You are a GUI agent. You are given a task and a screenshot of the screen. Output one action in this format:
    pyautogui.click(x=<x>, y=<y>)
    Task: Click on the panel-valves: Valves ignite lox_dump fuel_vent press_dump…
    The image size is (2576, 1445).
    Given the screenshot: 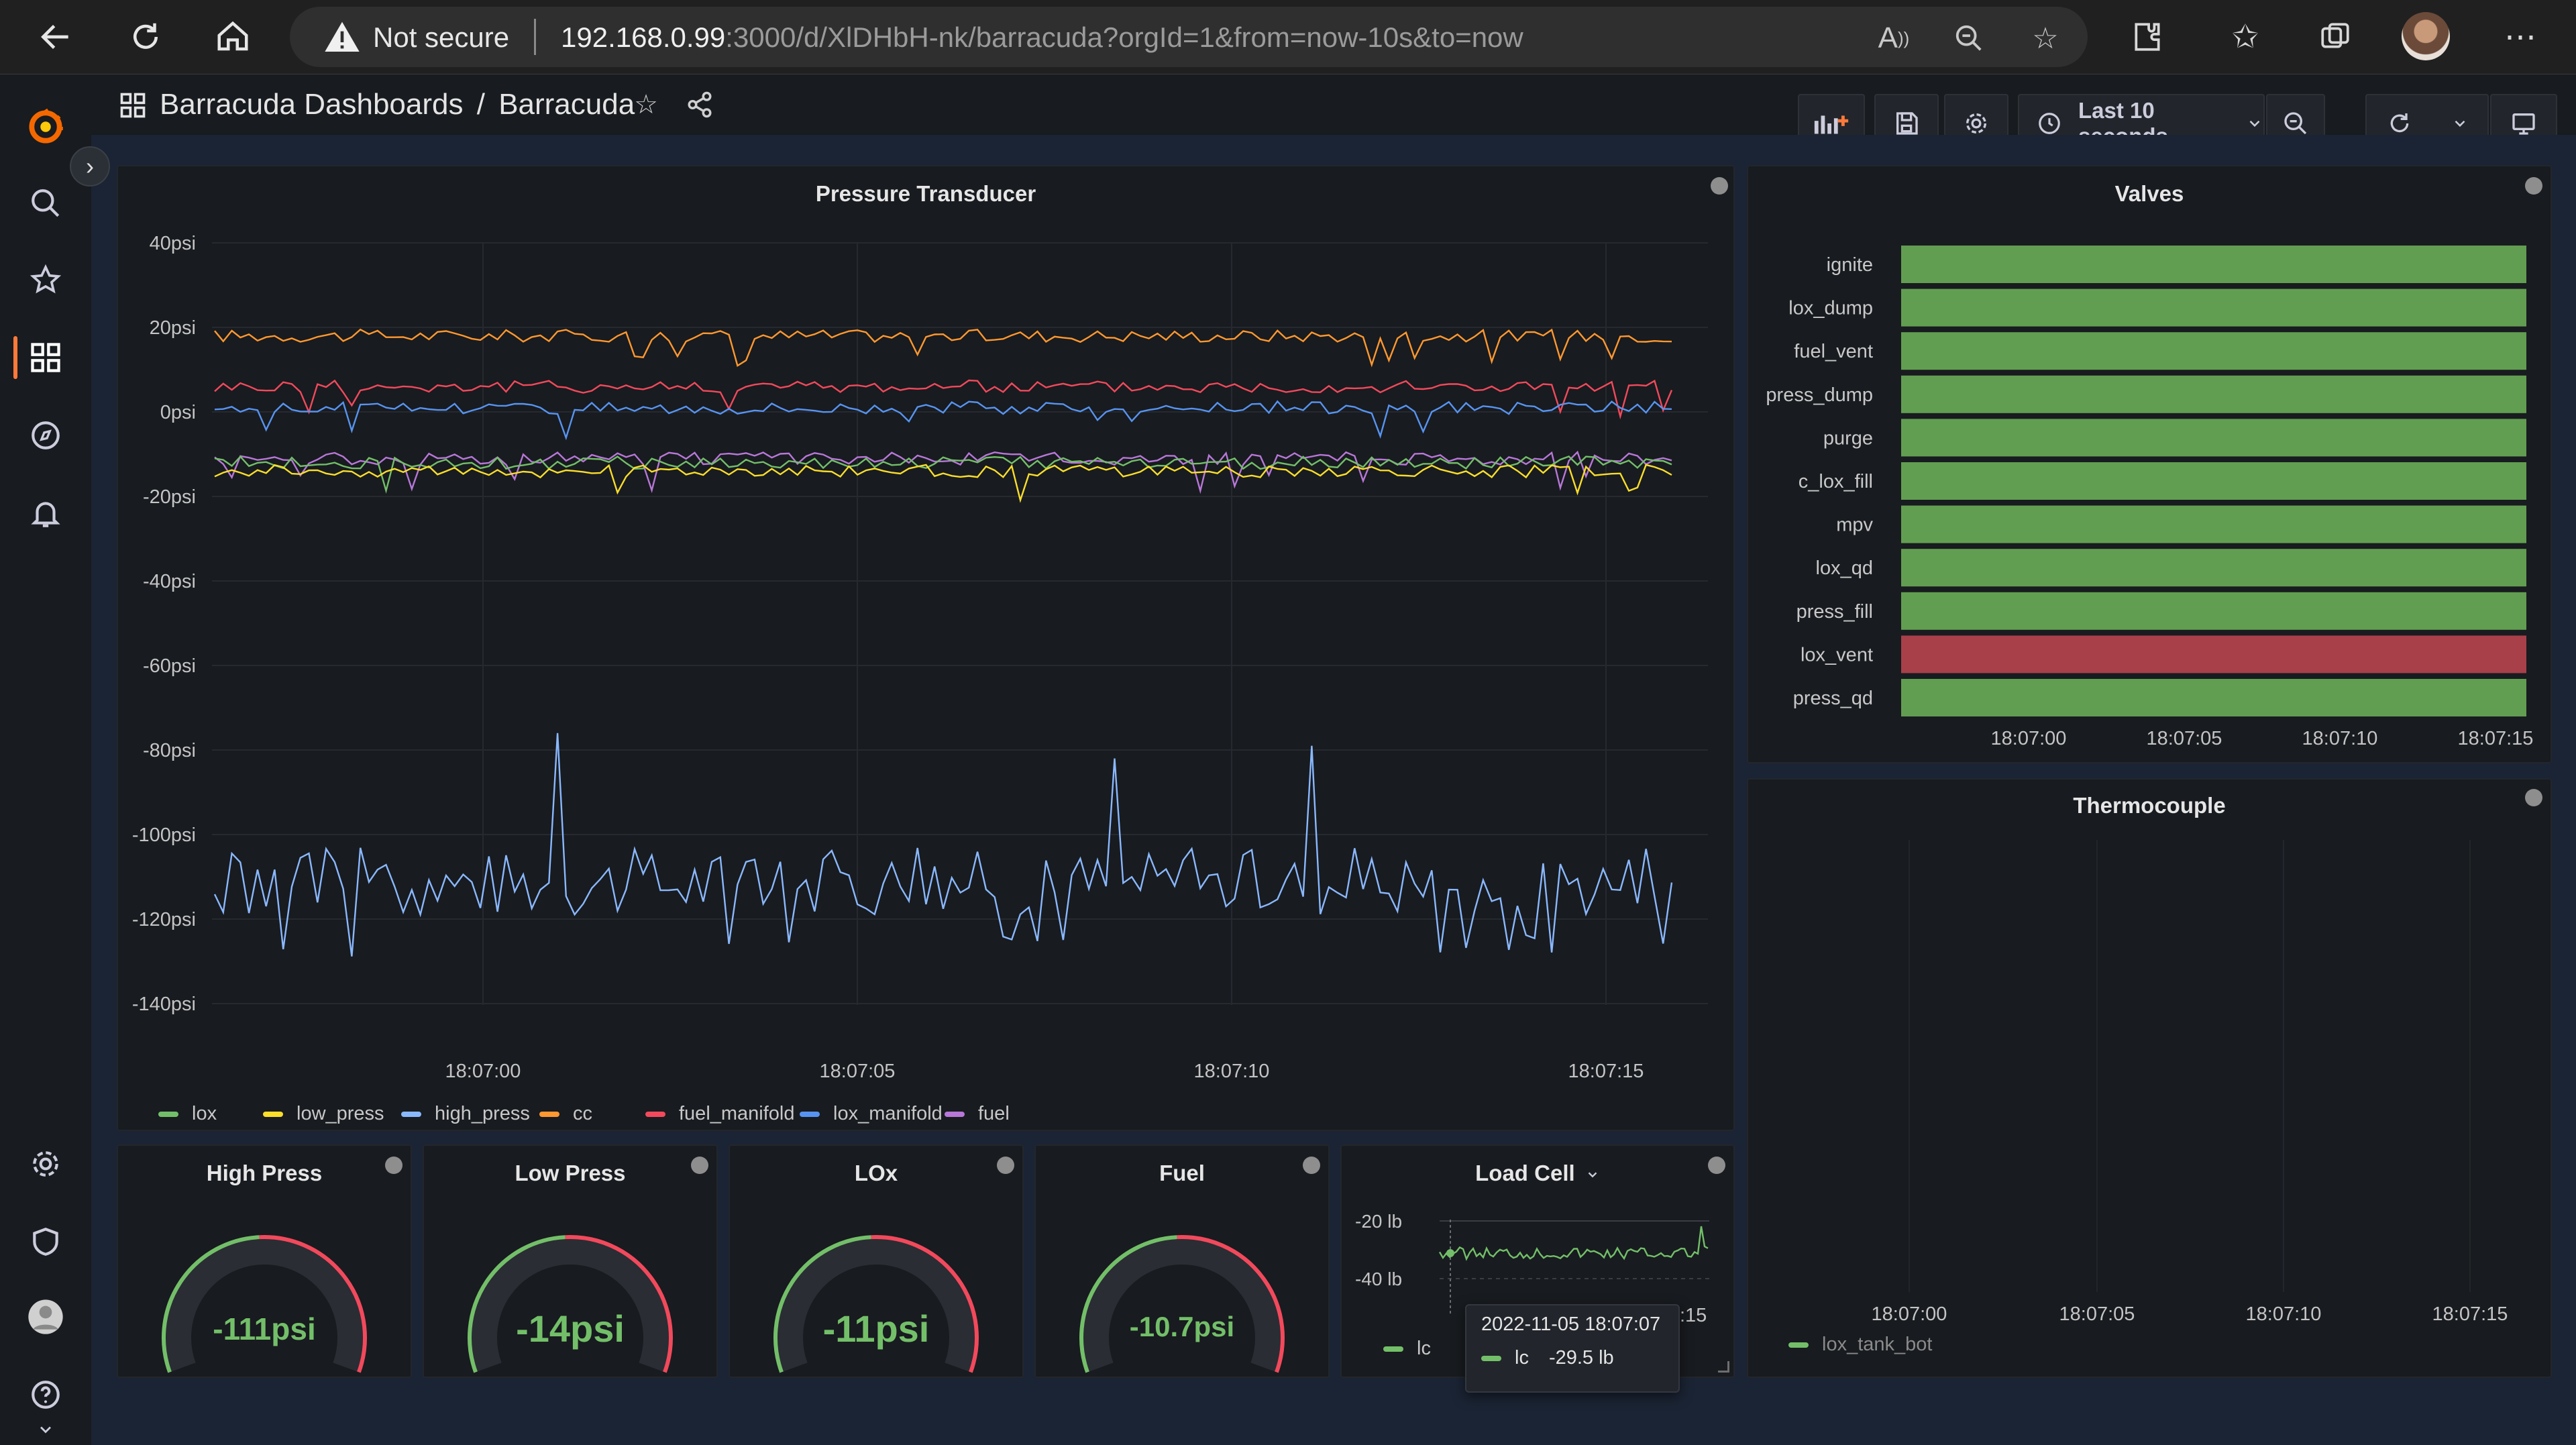 What is the action you would take?
    pyautogui.click(x=2149, y=464)
    